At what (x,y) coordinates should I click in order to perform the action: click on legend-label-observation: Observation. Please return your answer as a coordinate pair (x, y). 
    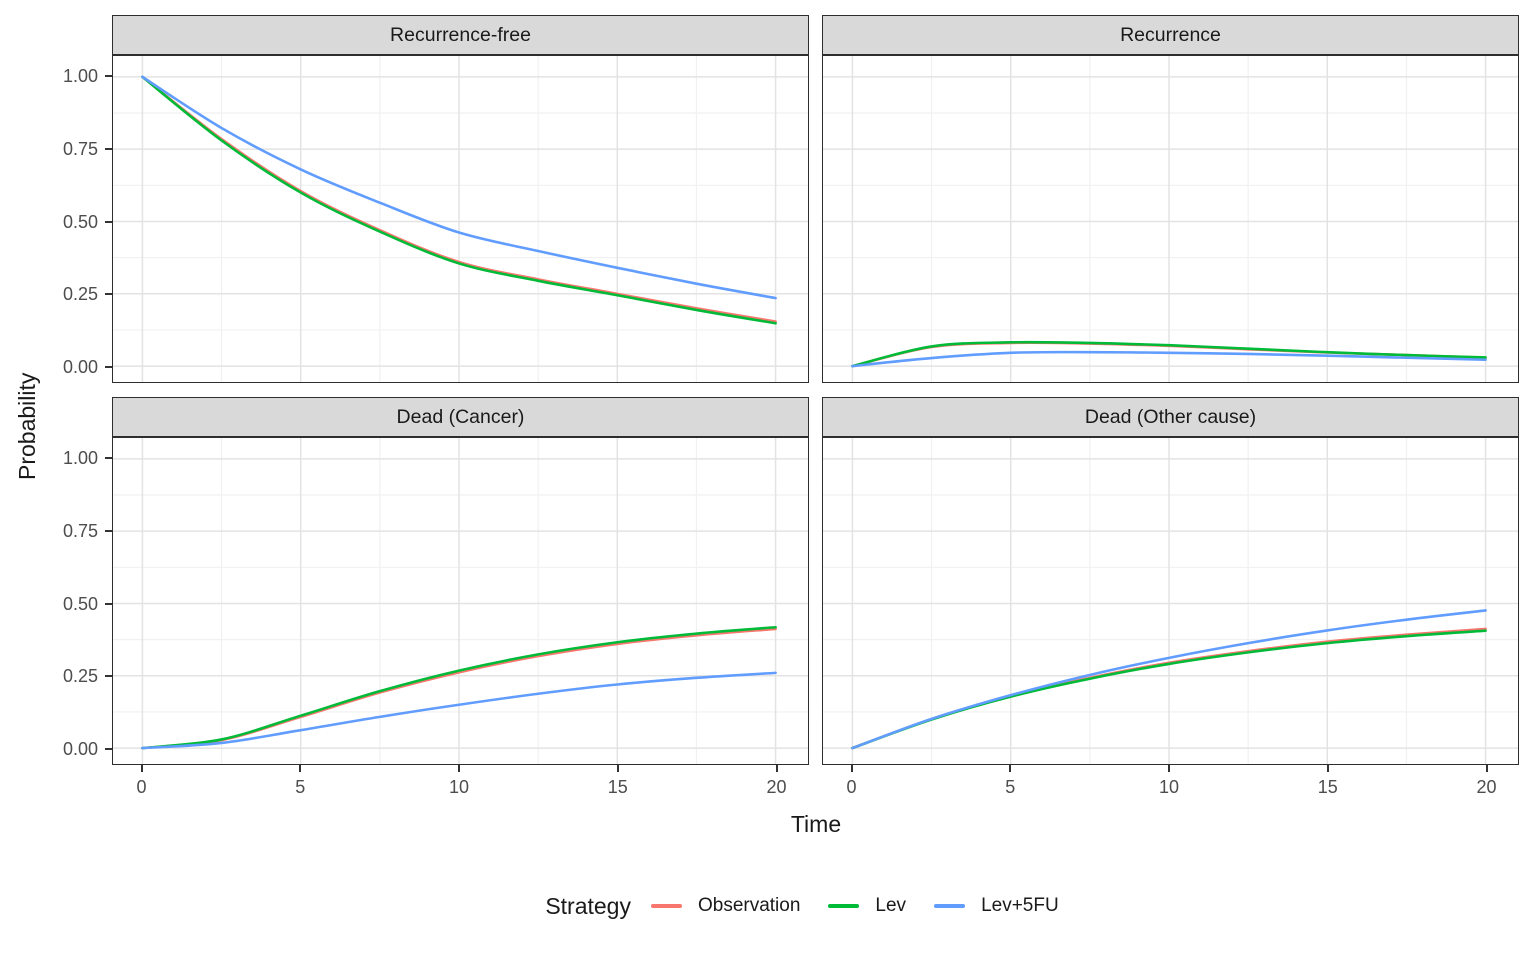
    Looking at the image, I should click on (749, 905).